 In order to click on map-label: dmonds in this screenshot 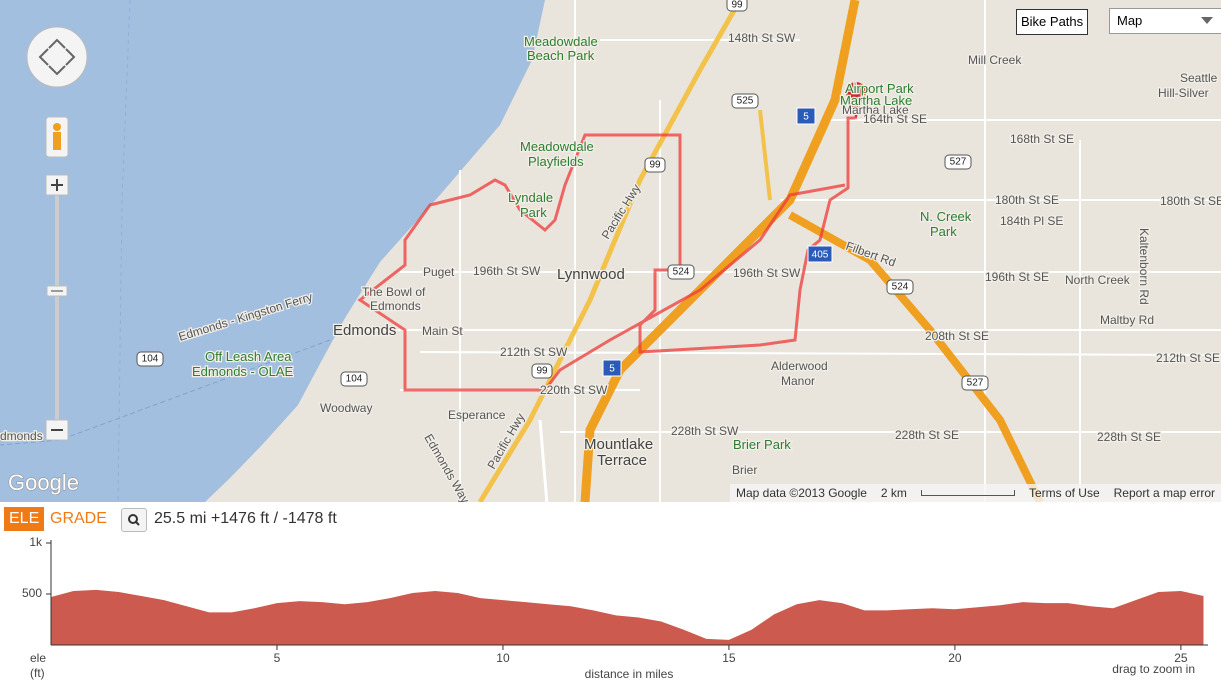, I will do `click(21, 436)`.